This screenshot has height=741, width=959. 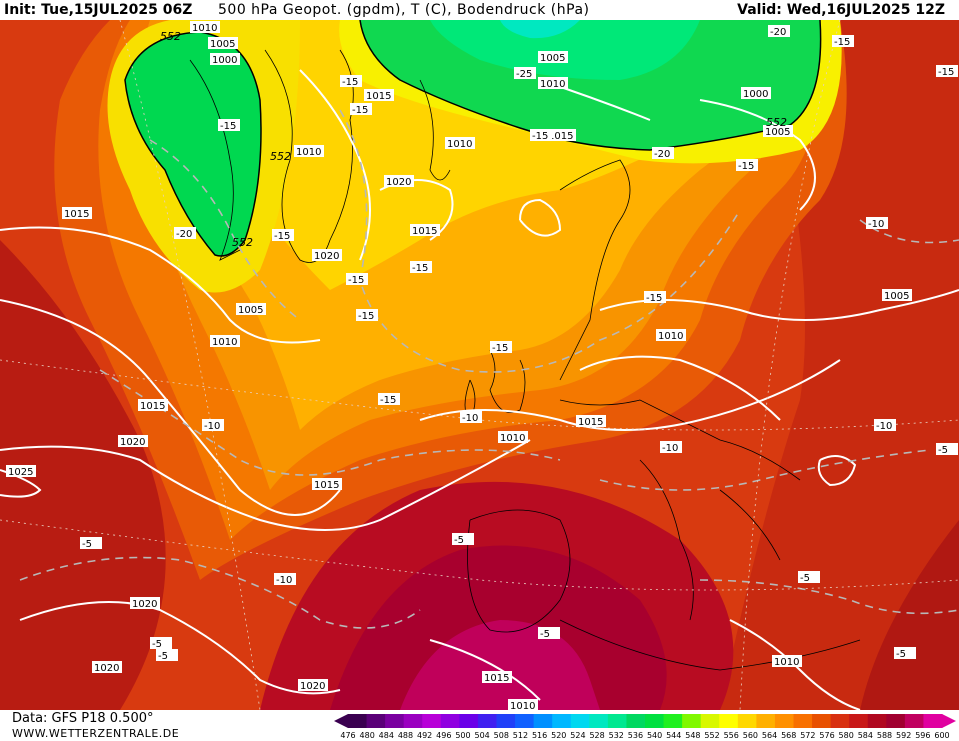 What do you see at coordinates (500, 665) in the screenshot?
I see `heat-dome-core` at bounding box center [500, 665].